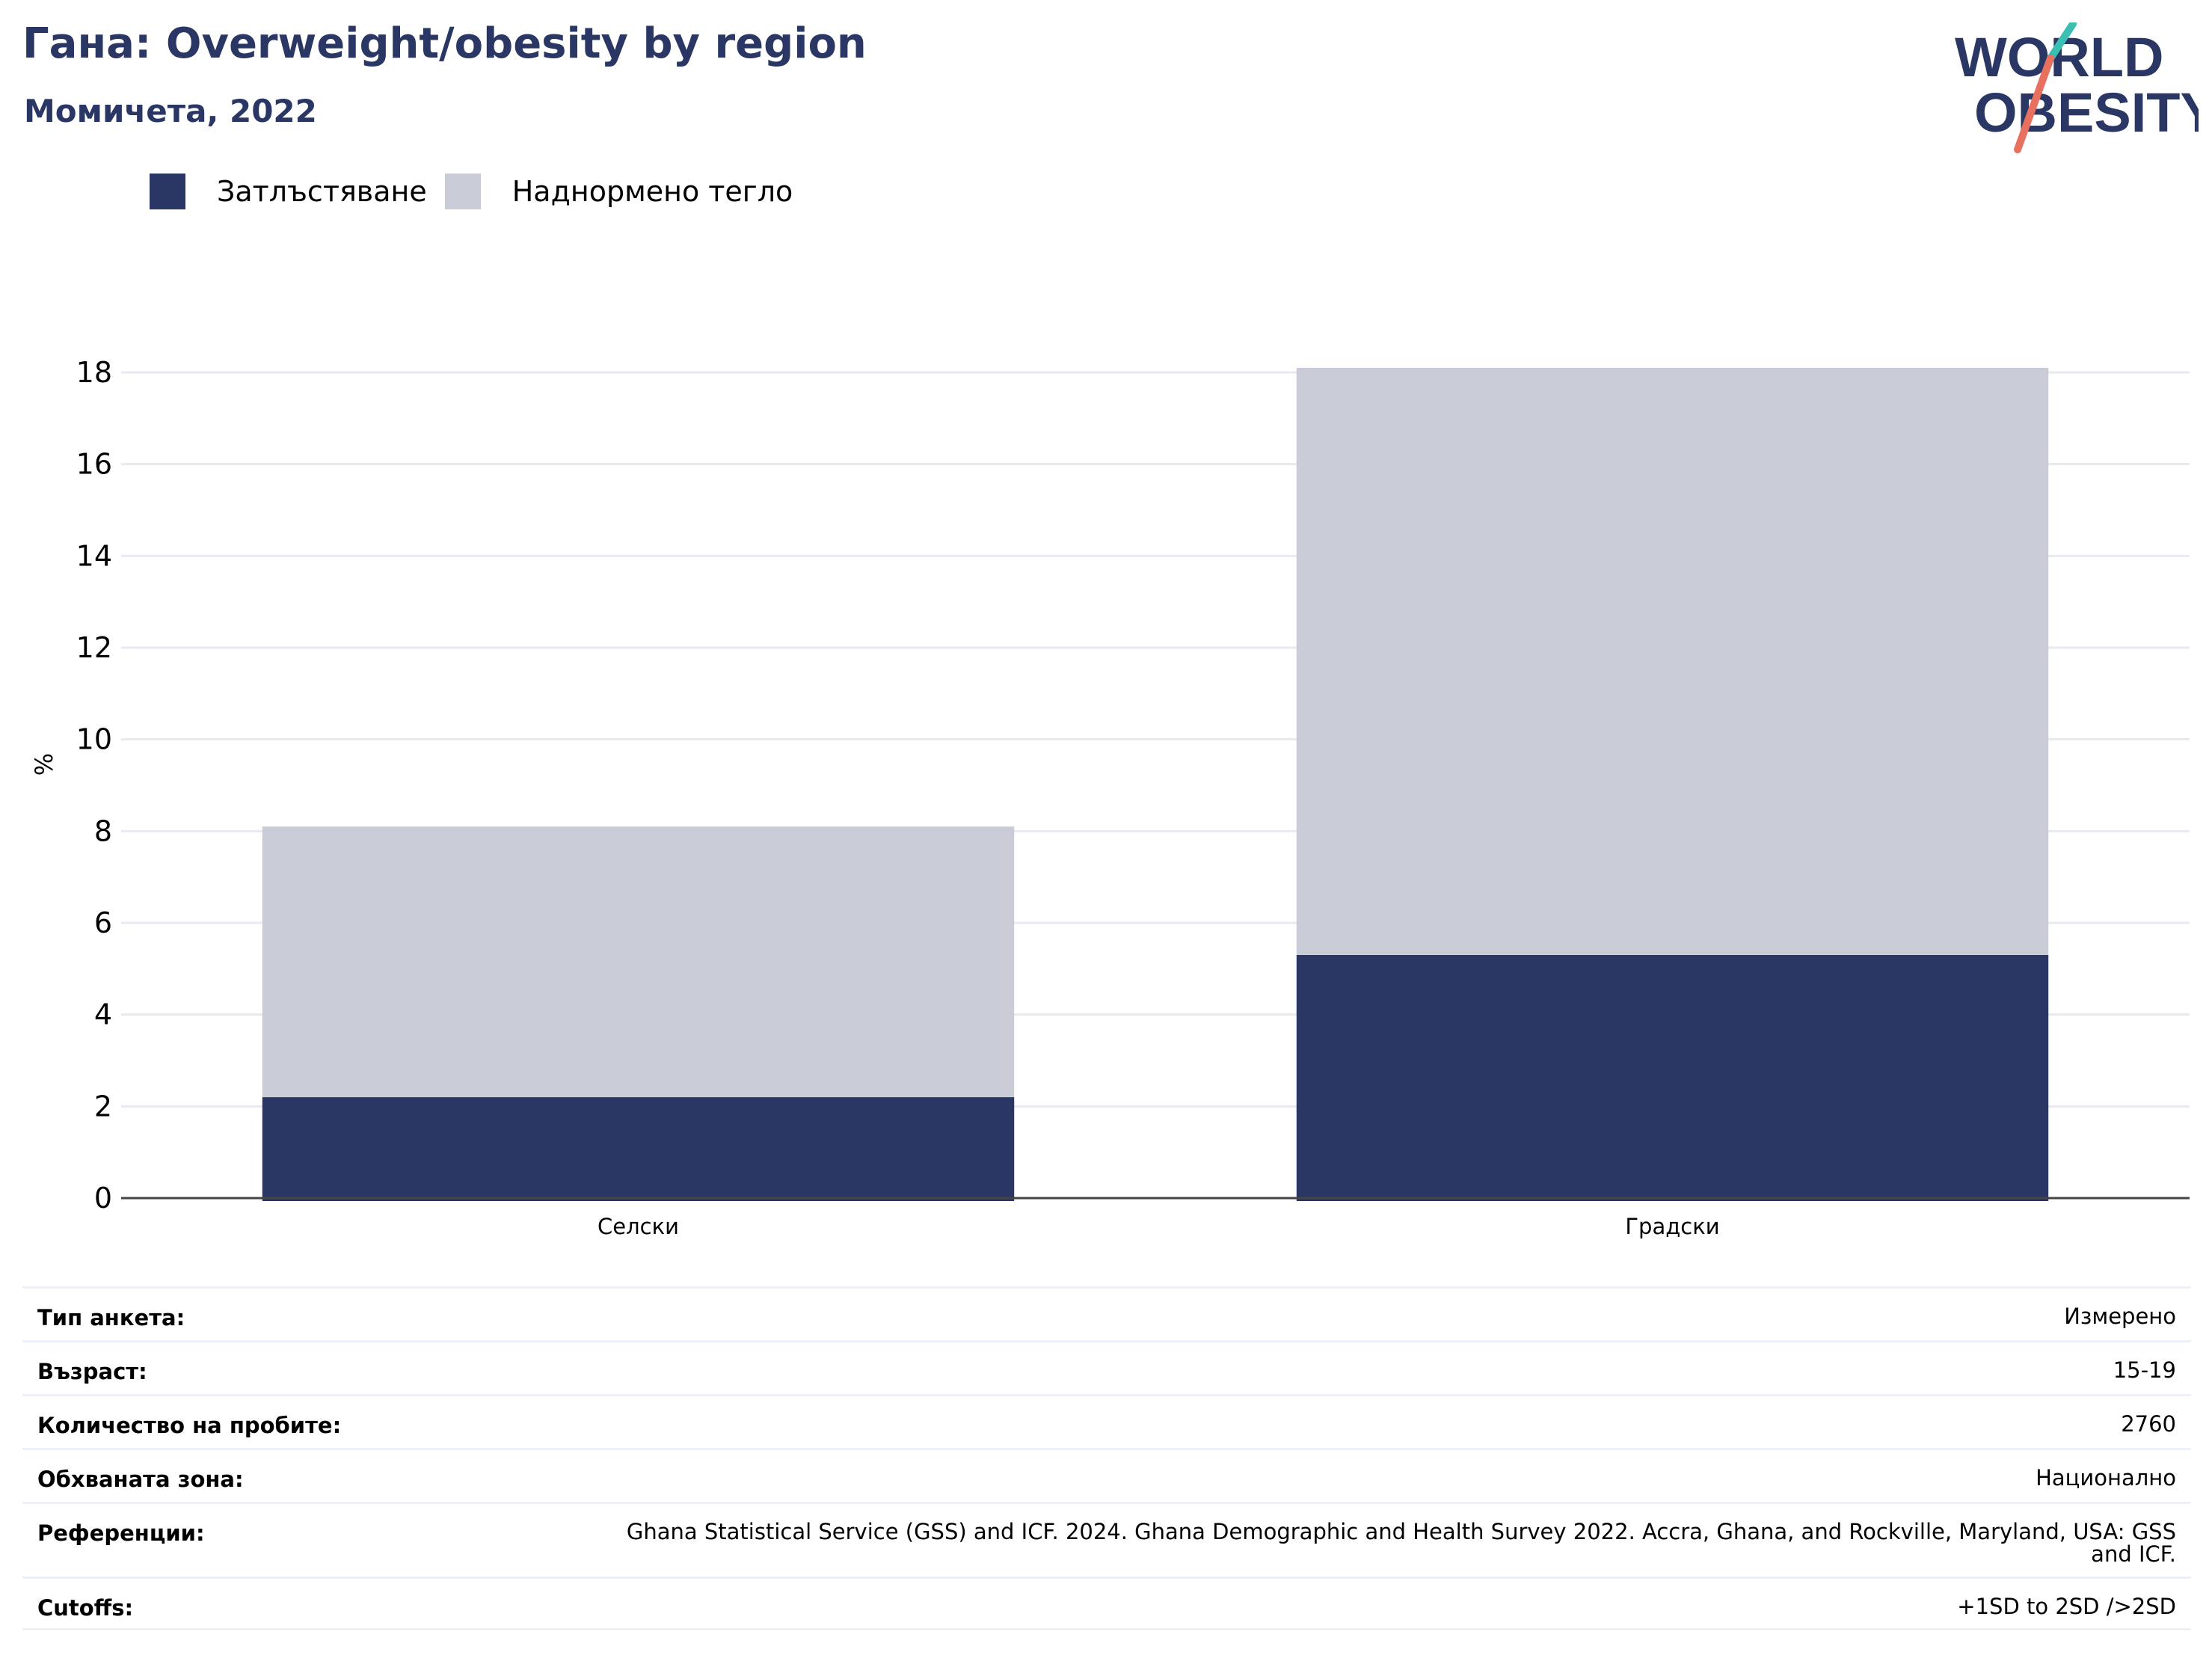 The image size is (2212, 1670). What do you see at coordinates (103, 1198) in the screenshot?
I see `y-tick-label: 0` at bounding box center [103, 1198].